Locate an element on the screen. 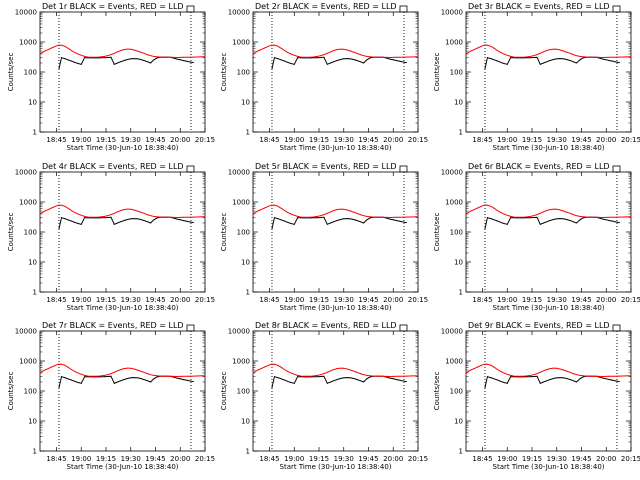 This screenshot has height=480, width=640. y-tick-label: 10 is located at coordinates (458, 103).